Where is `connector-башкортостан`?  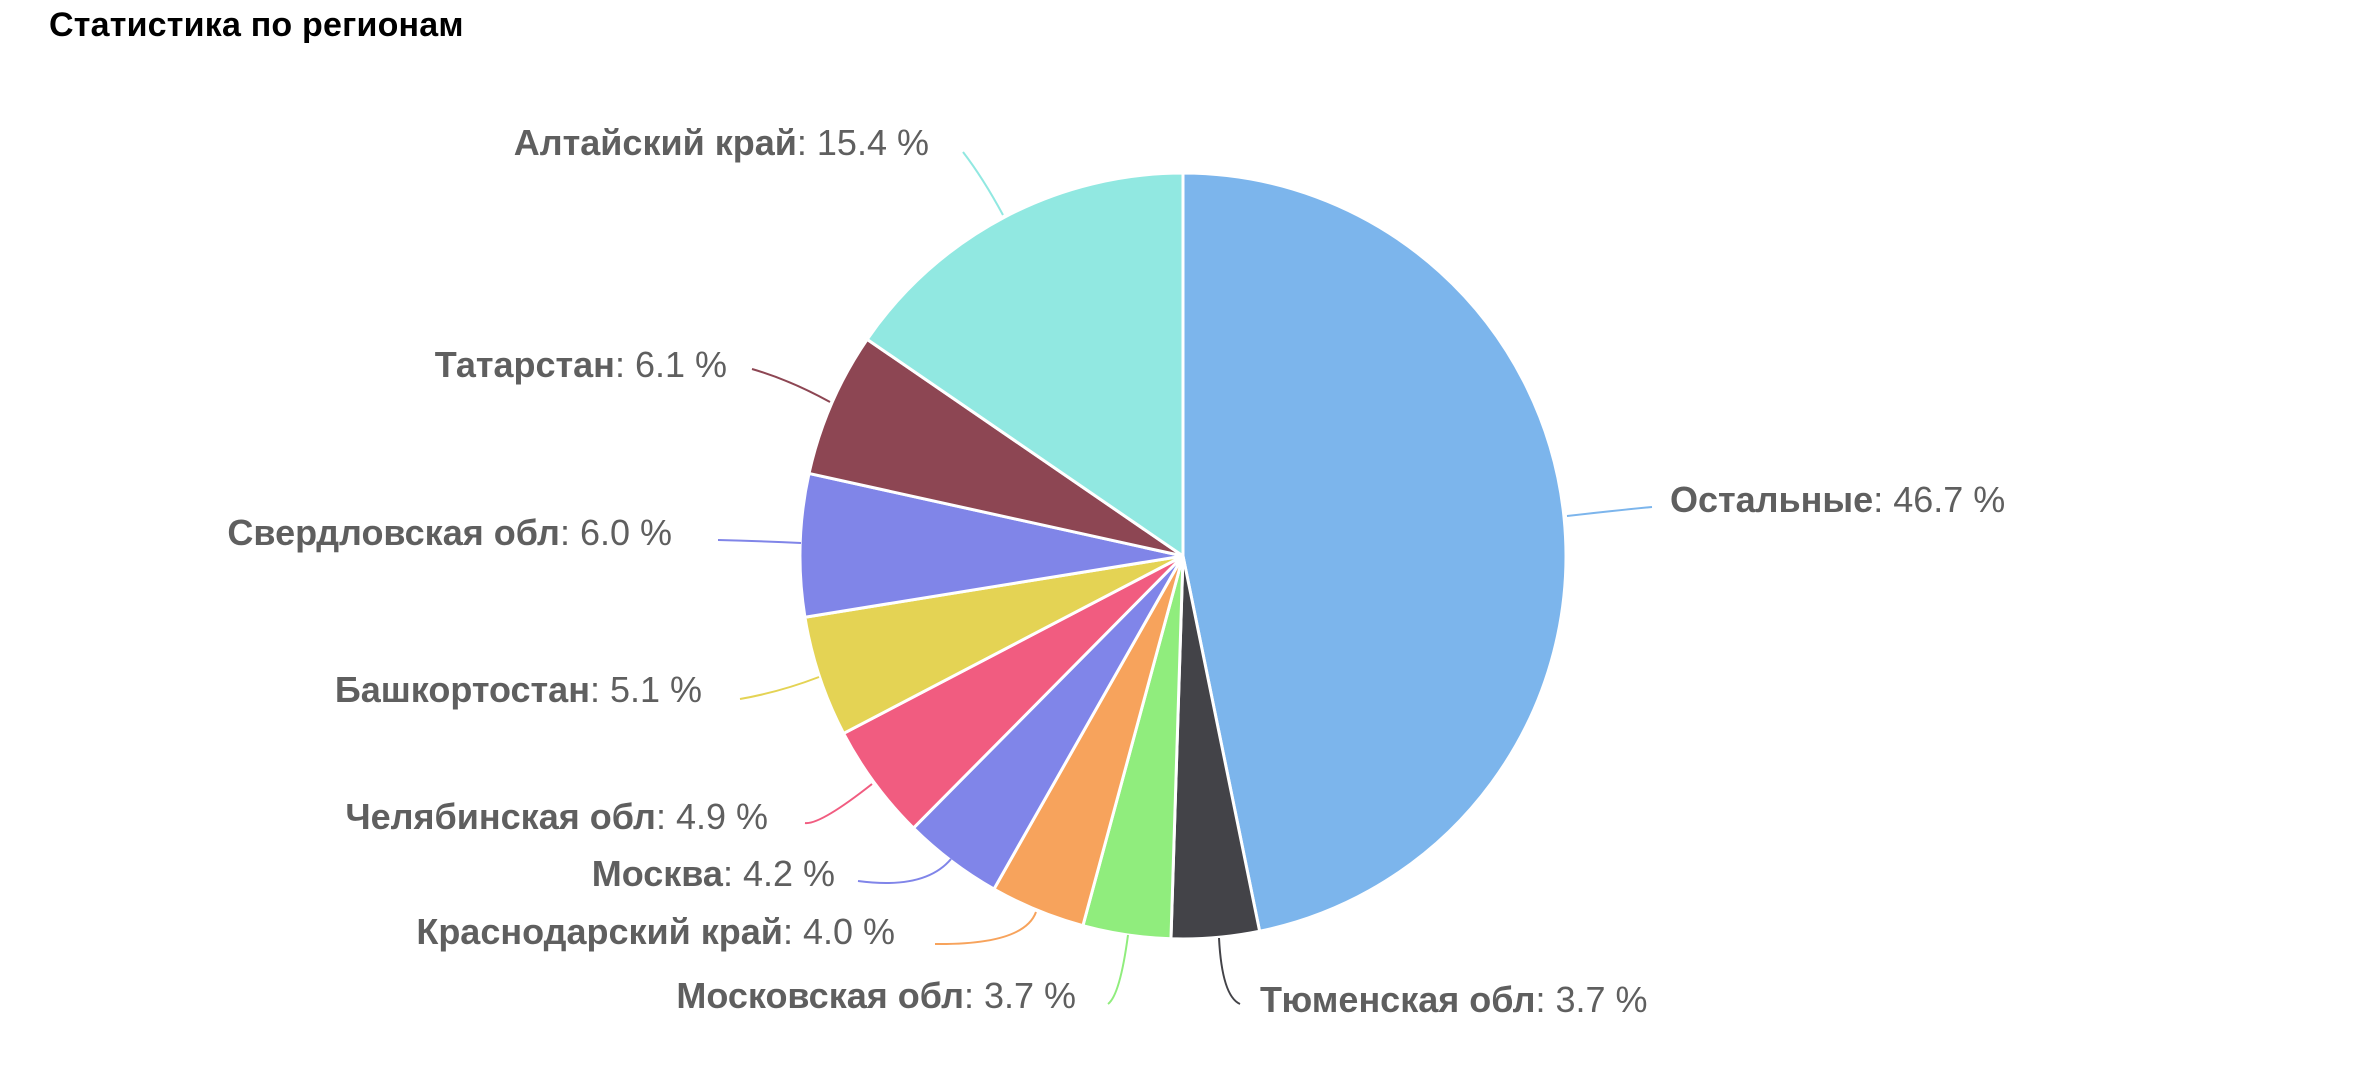
connector-башкортостан is located at coordinates (779, 688).